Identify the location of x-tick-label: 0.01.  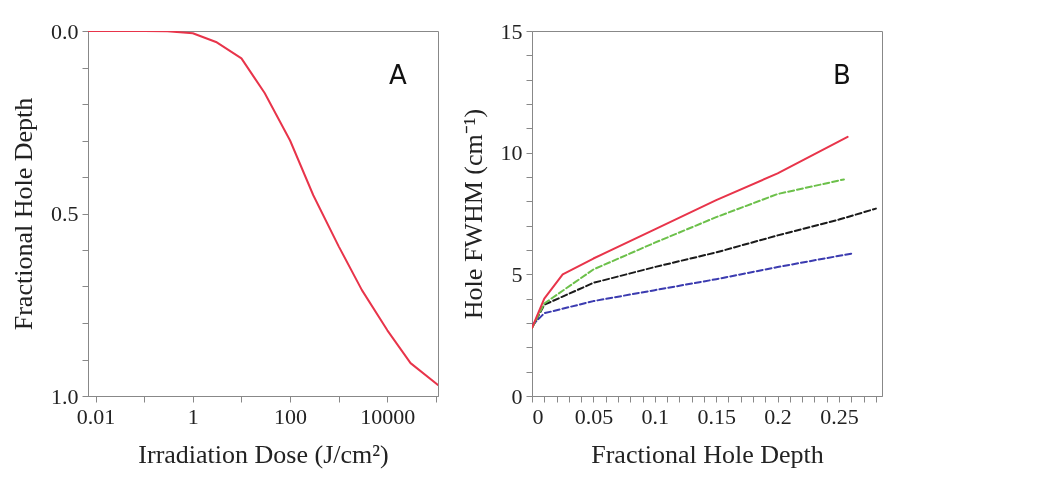
(96, 416).